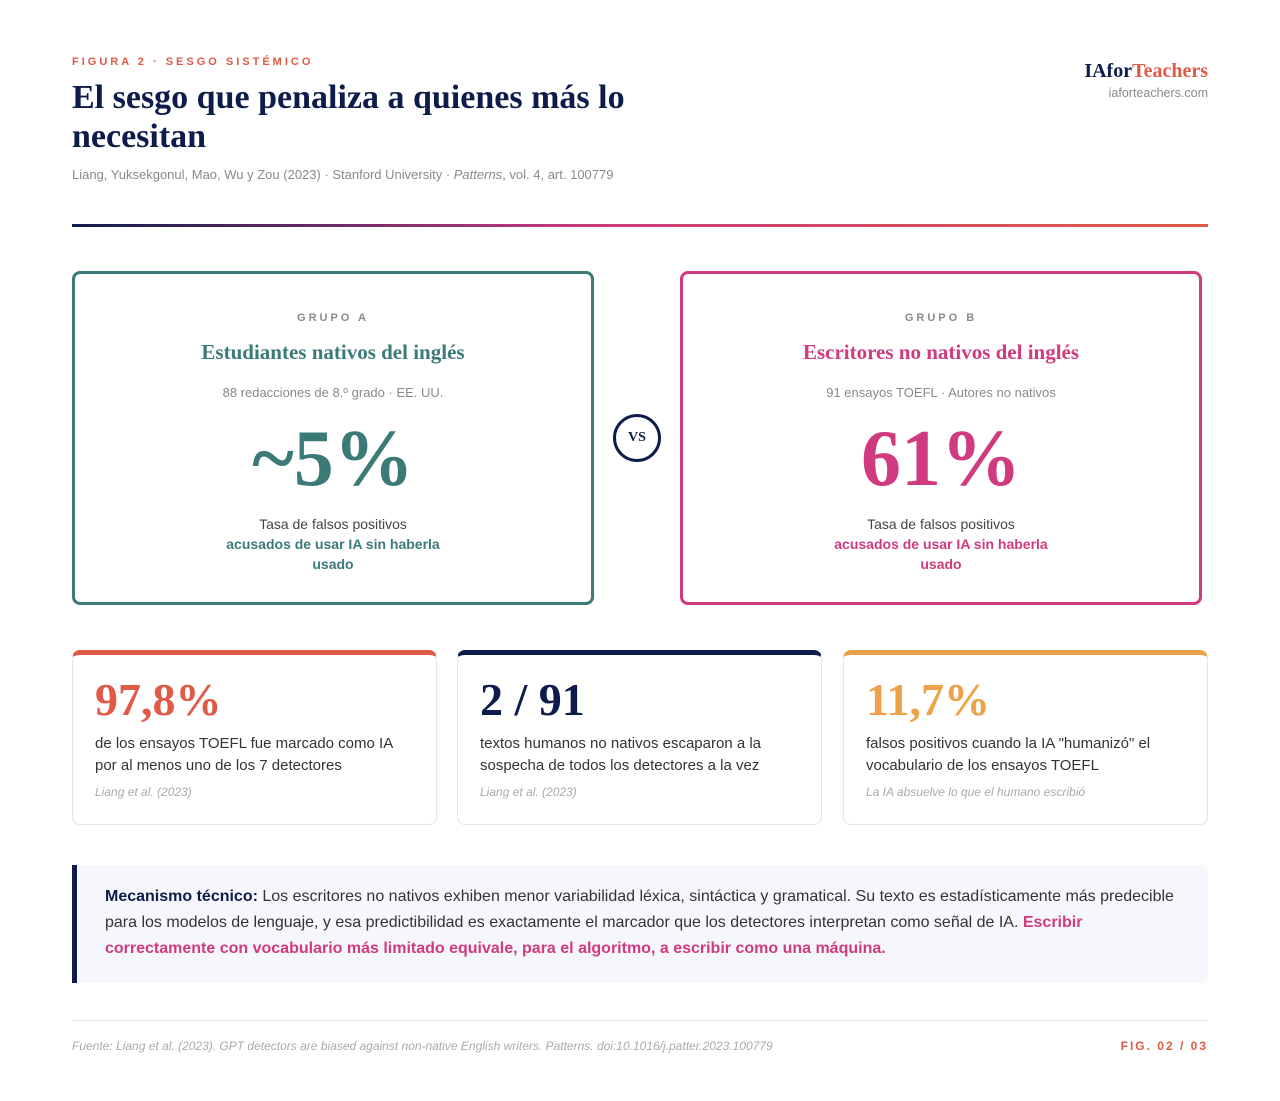 The width and height of the screenshot is (1280, 1101). Describe the element at coordinates (333, 392) in the screenshot. I see `group-sample: 88 redacciones de 8.º grado · EE. UU.` at that location.